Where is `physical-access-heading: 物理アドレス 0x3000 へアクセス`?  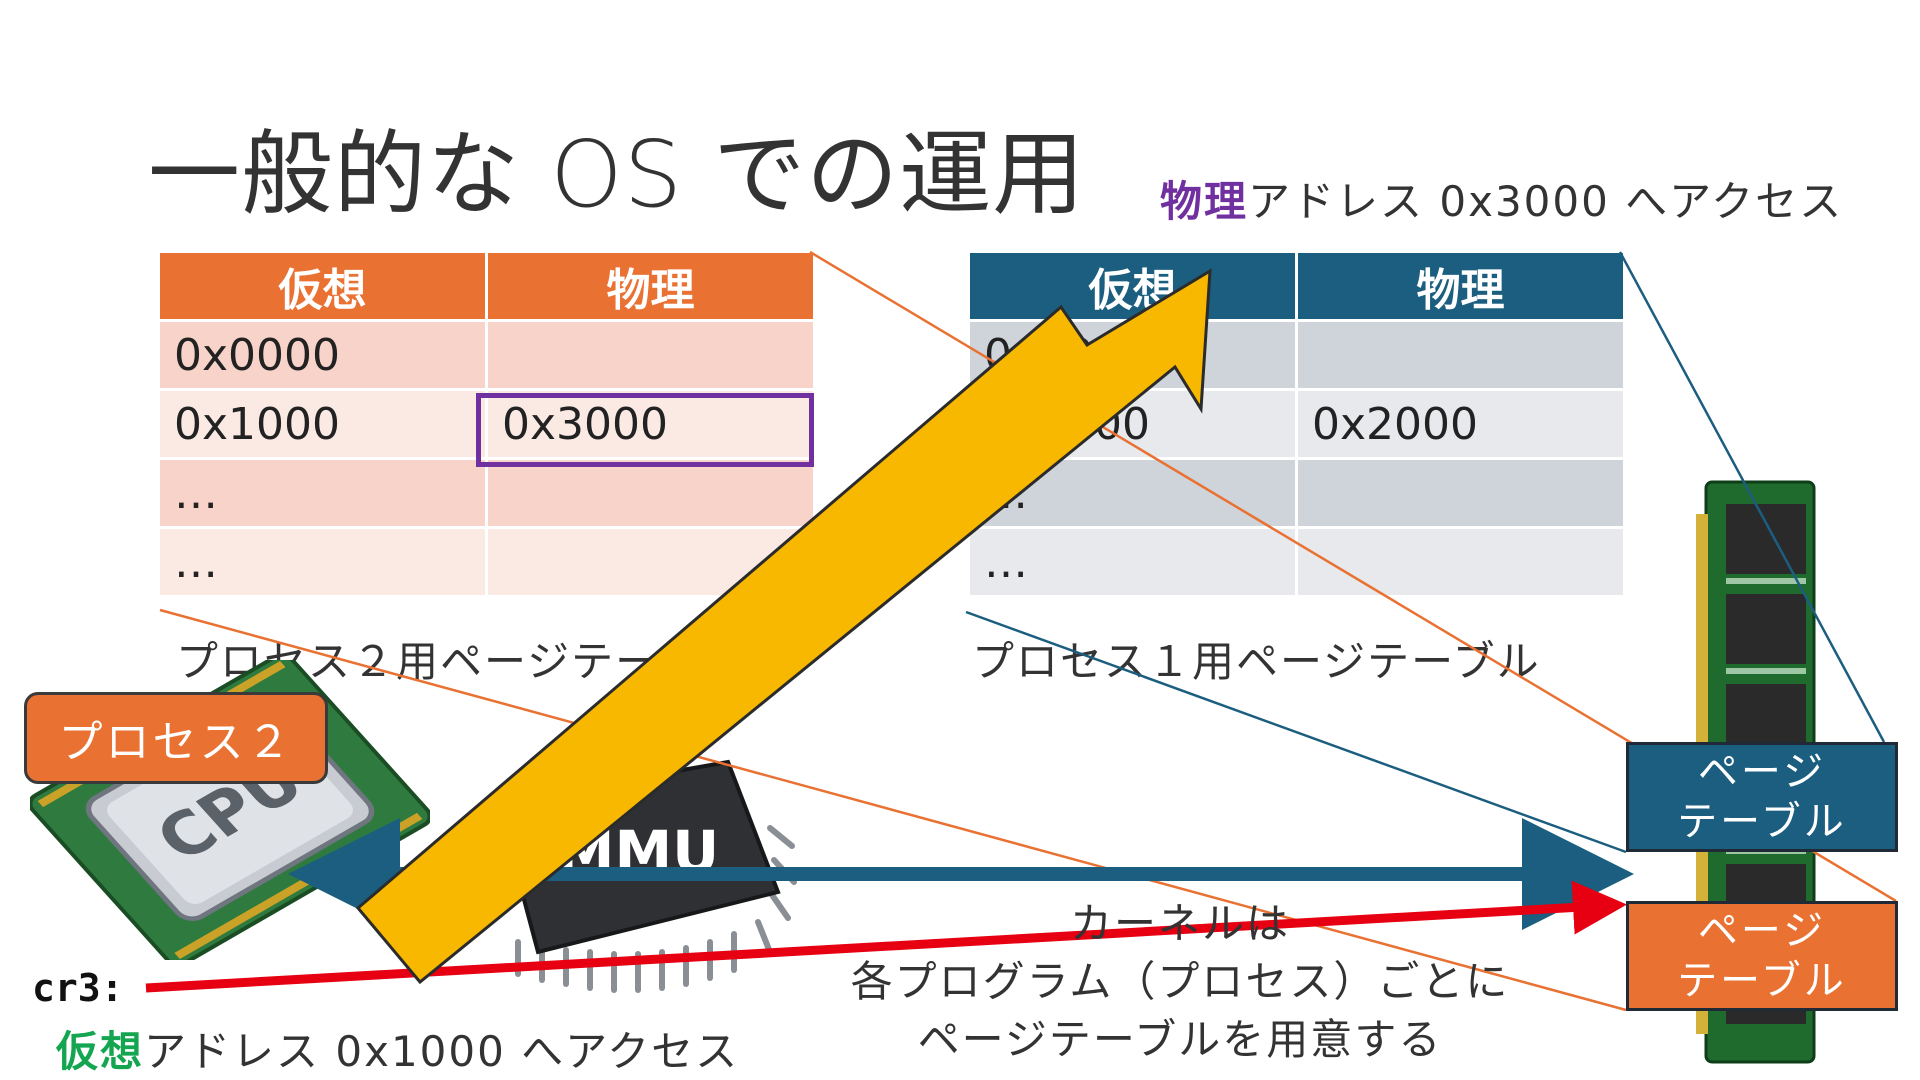 physical-access-heading: 物理アドレス 0x3000 へアクセス is located at coordinates (1501, 198).